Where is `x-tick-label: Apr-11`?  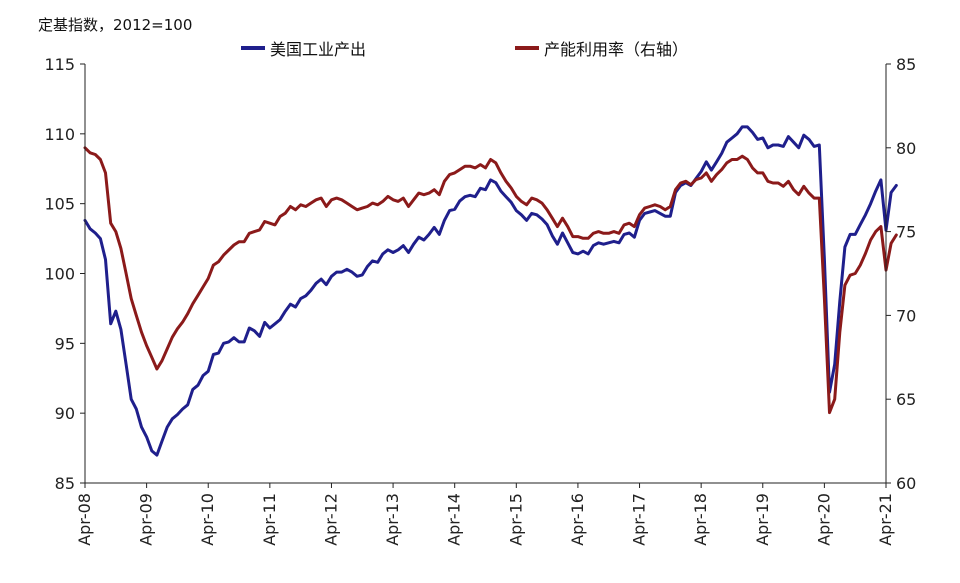
x-tick-label: Apr-11 is located at coordinates (269, 519).